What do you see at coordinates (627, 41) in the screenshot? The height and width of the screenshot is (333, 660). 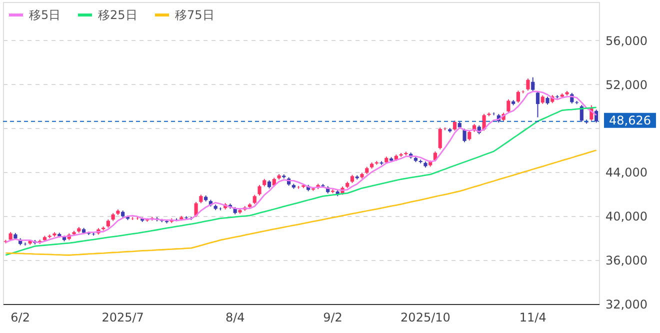 I see `y-tick-label: 56,000` at bounding box center [627, 41].